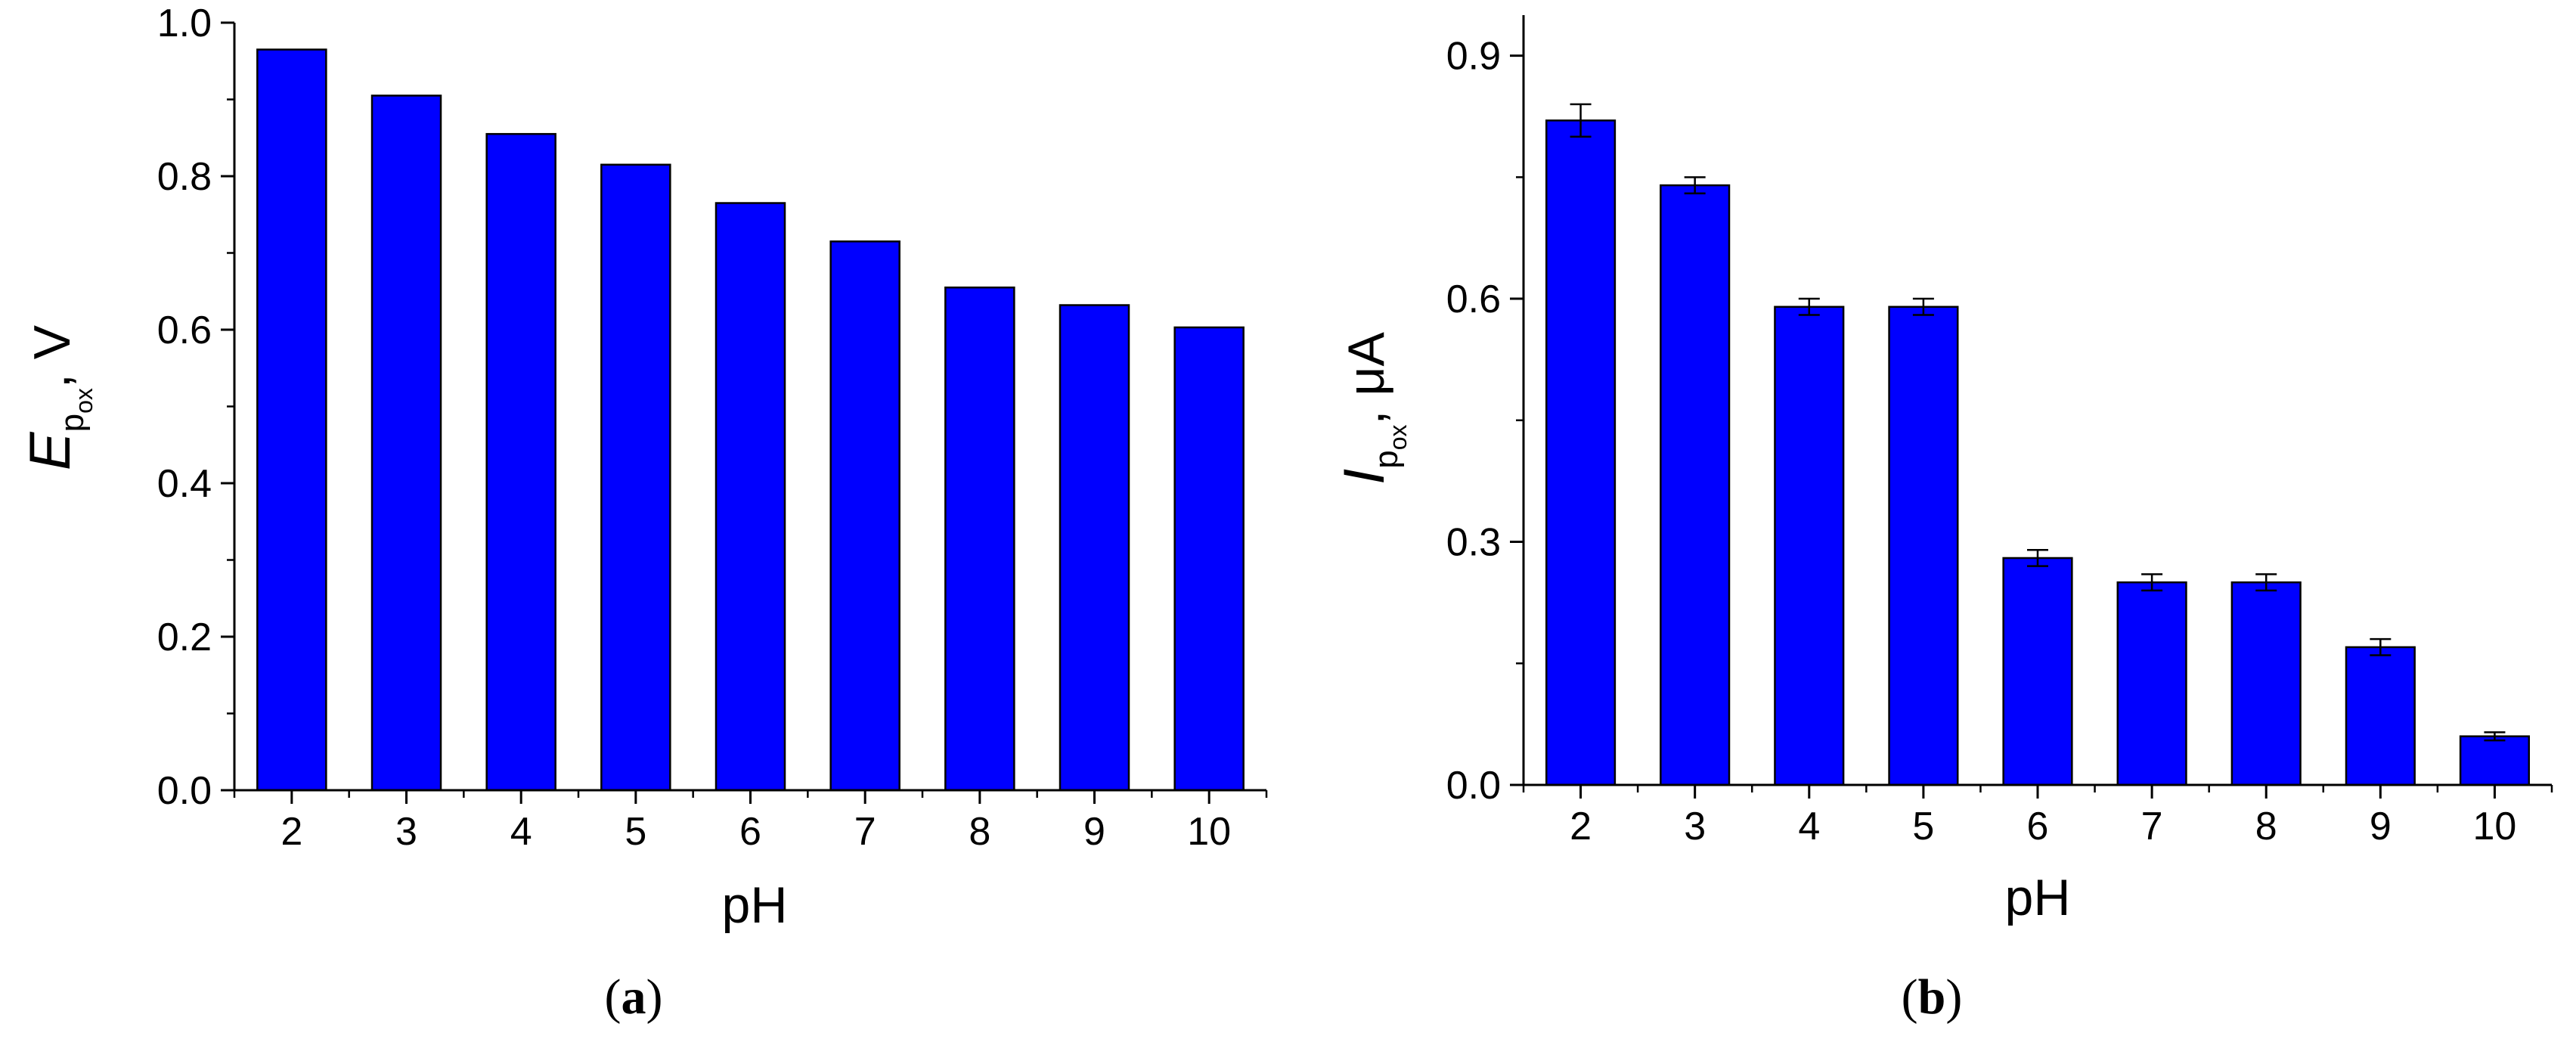  Describe the element at coordinates (1473, 543) in the screenshot. I see `y-tick-label: 0.3` at that location.